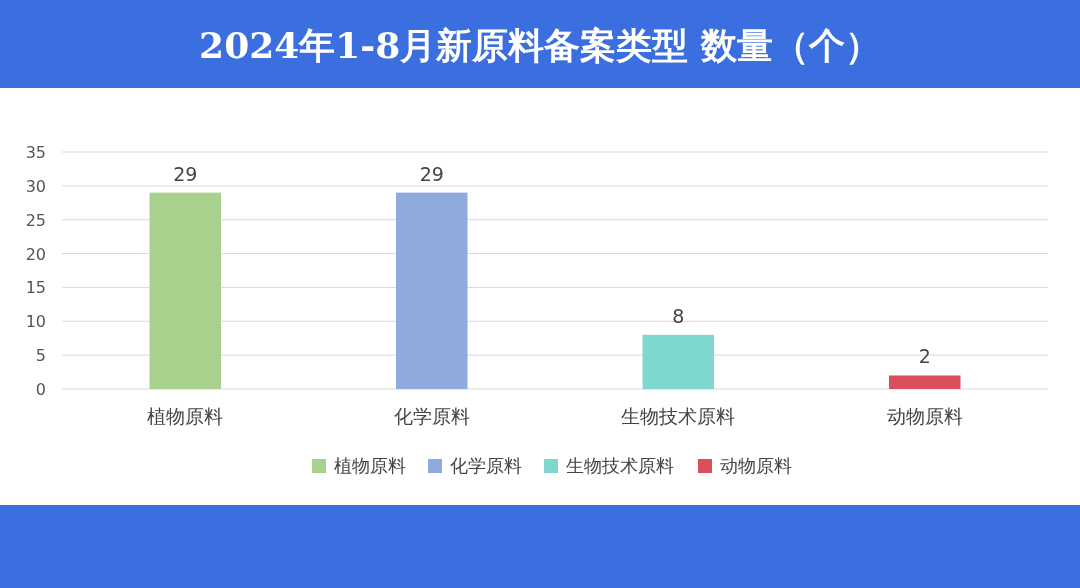 The height and width of the screenshot is (588, 1080). What do you see at coordinates (431, 416) in the screenshot?
I see `x-tick-label: 化学原料` at bounding box center [431, 416].